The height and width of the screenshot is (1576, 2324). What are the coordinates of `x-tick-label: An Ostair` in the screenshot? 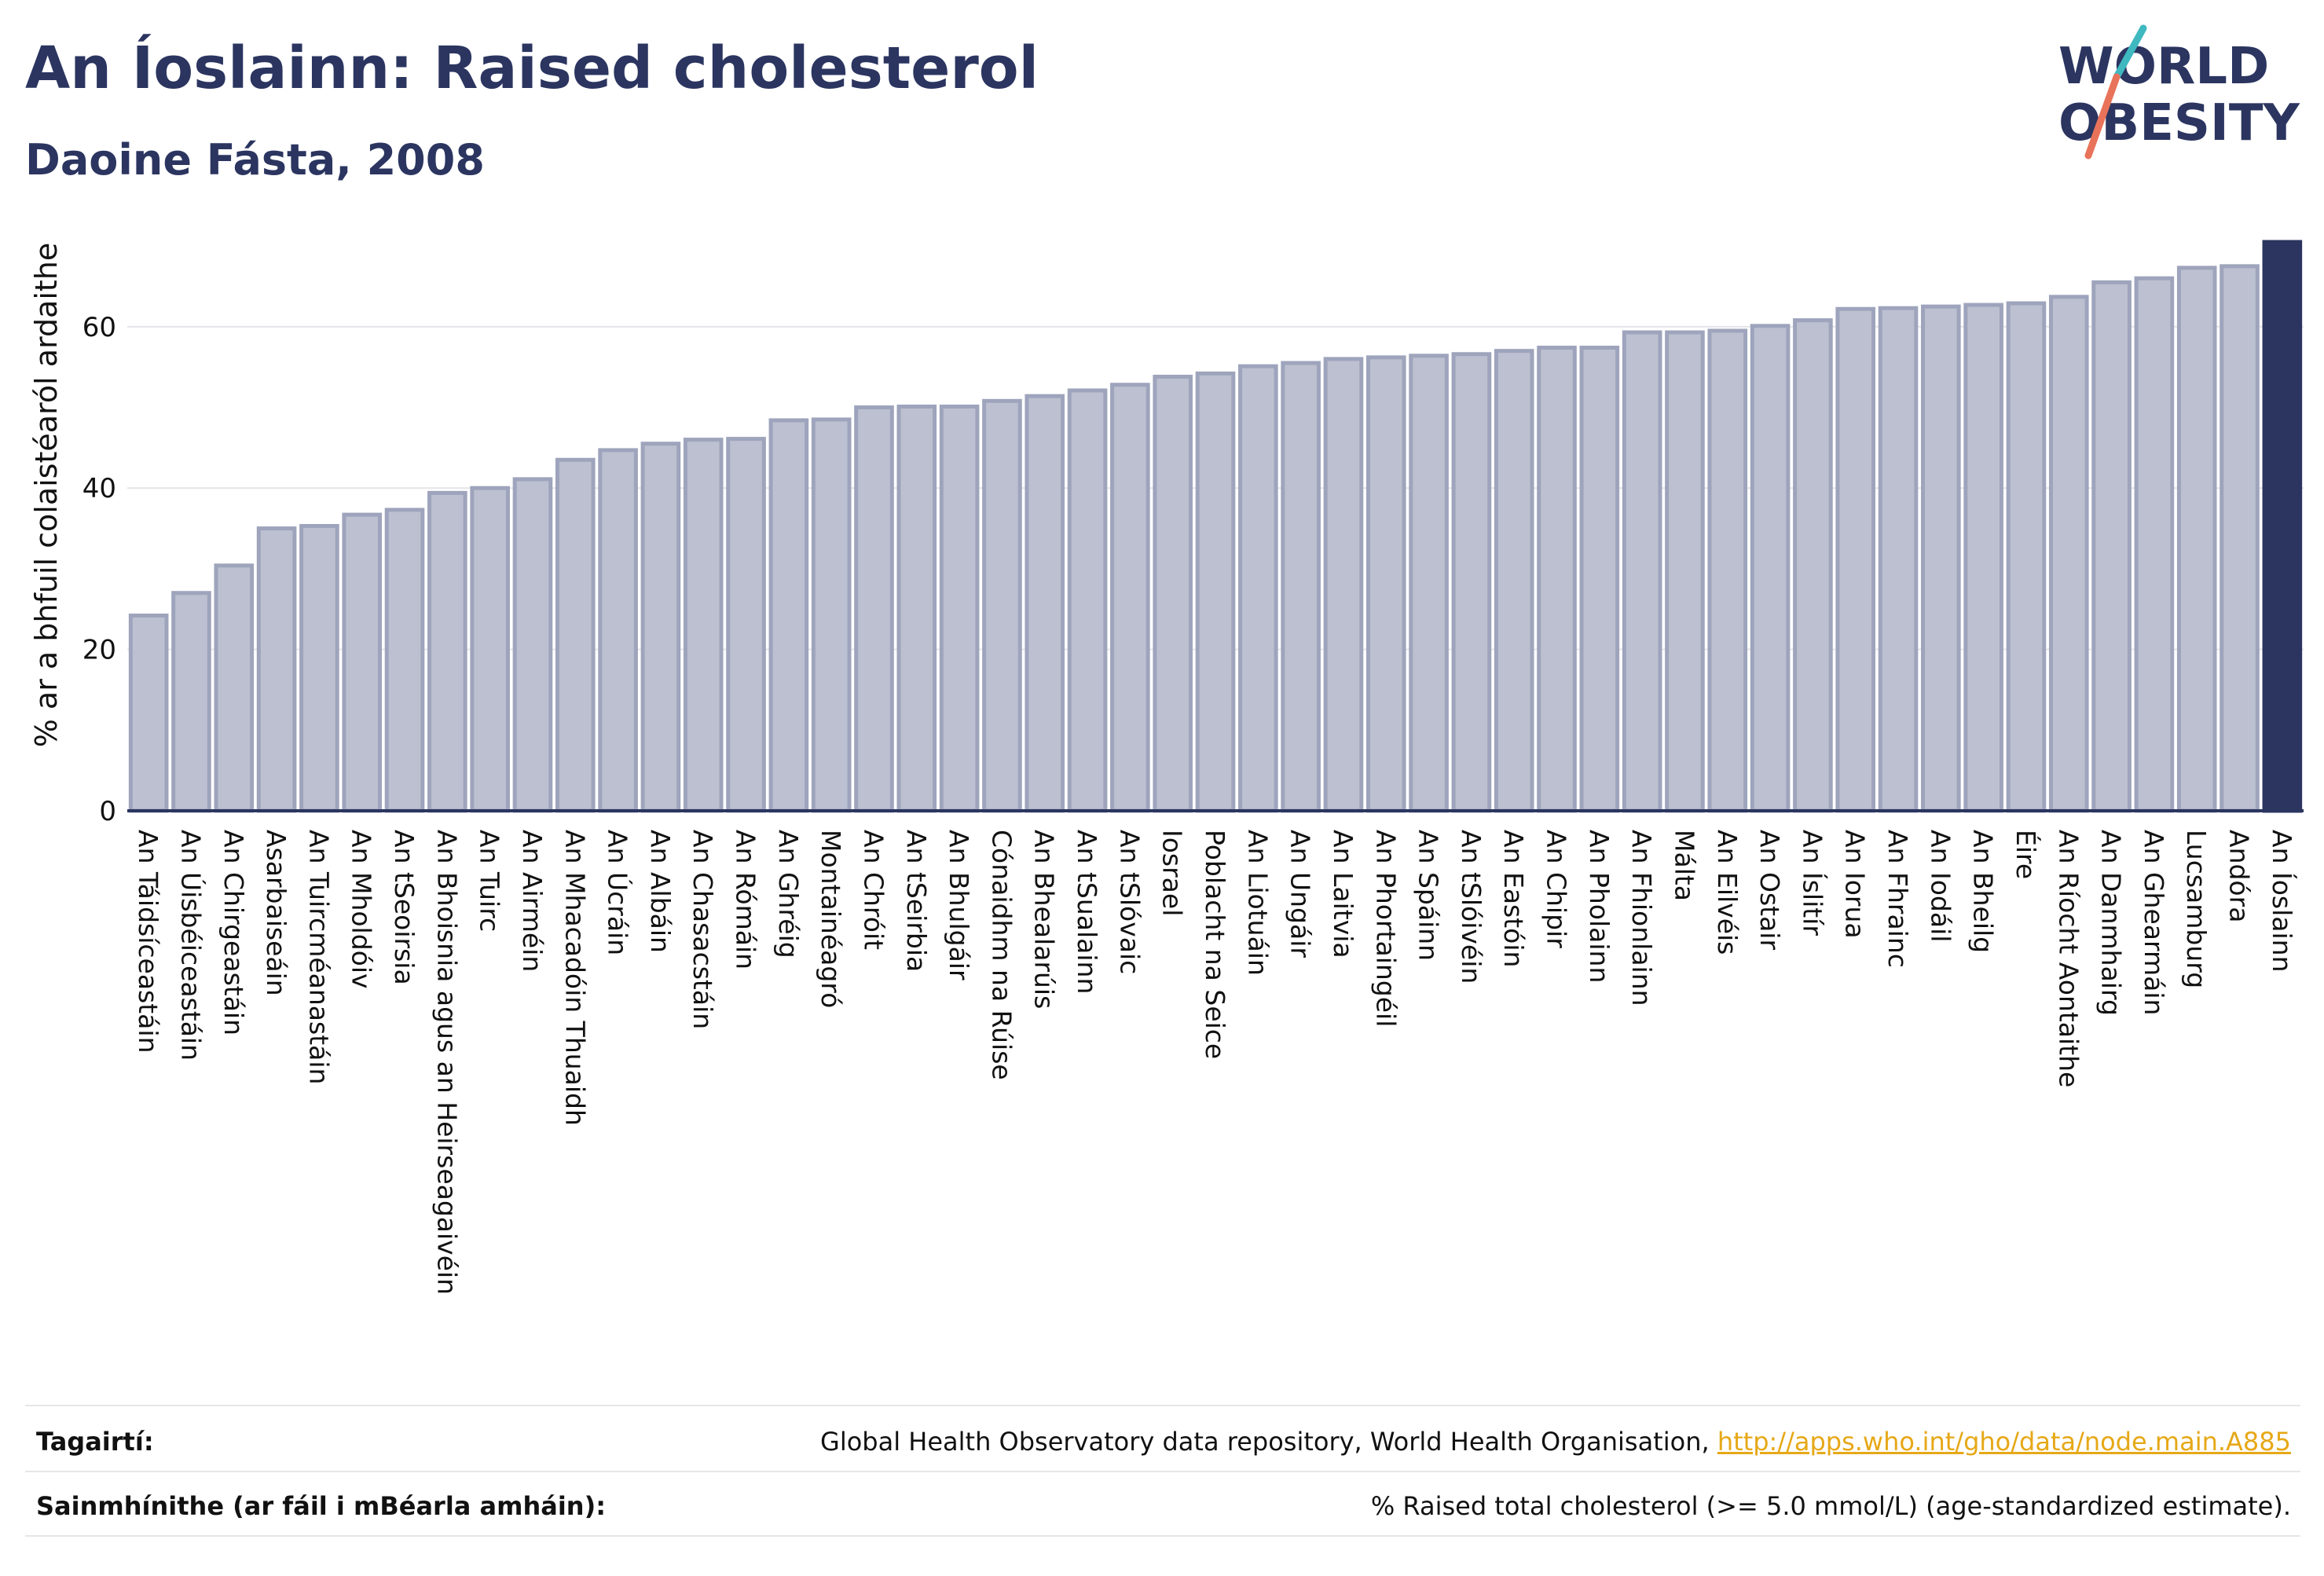 It's located at (1769, 890).